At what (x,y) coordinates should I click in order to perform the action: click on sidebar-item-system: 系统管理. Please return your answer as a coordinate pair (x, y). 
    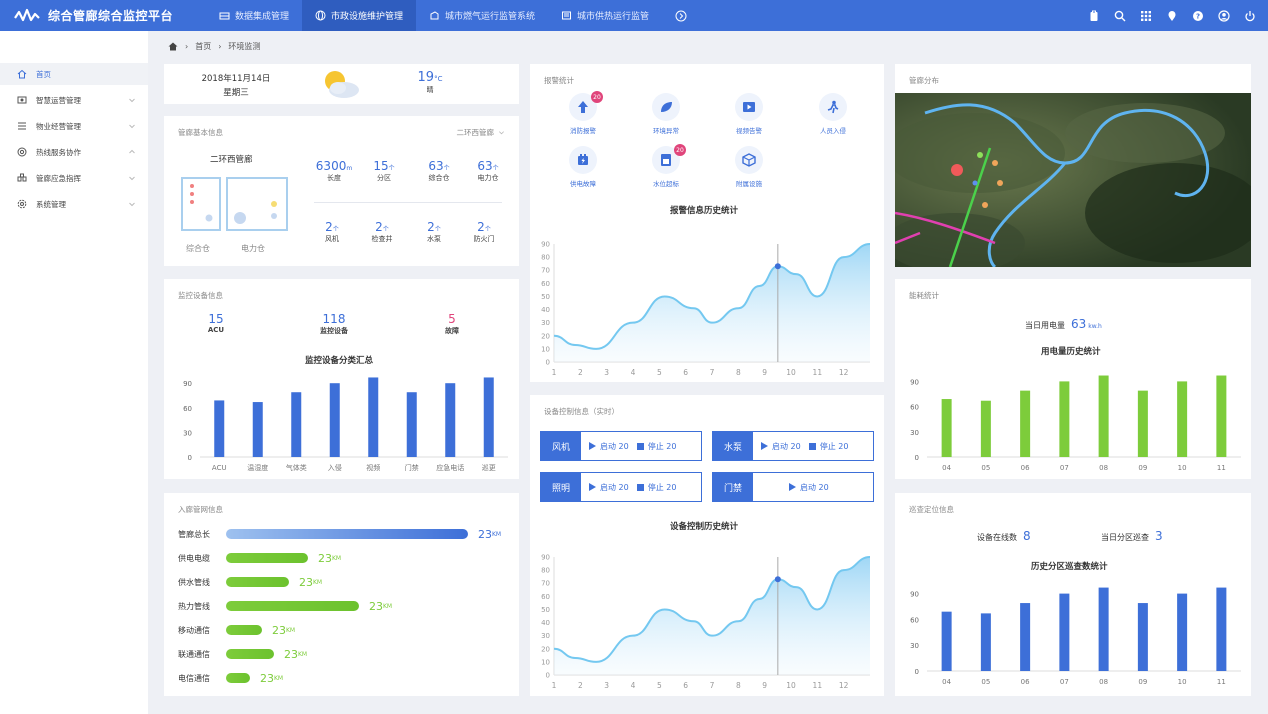
    Looking at the image, I should click on (74, 204).